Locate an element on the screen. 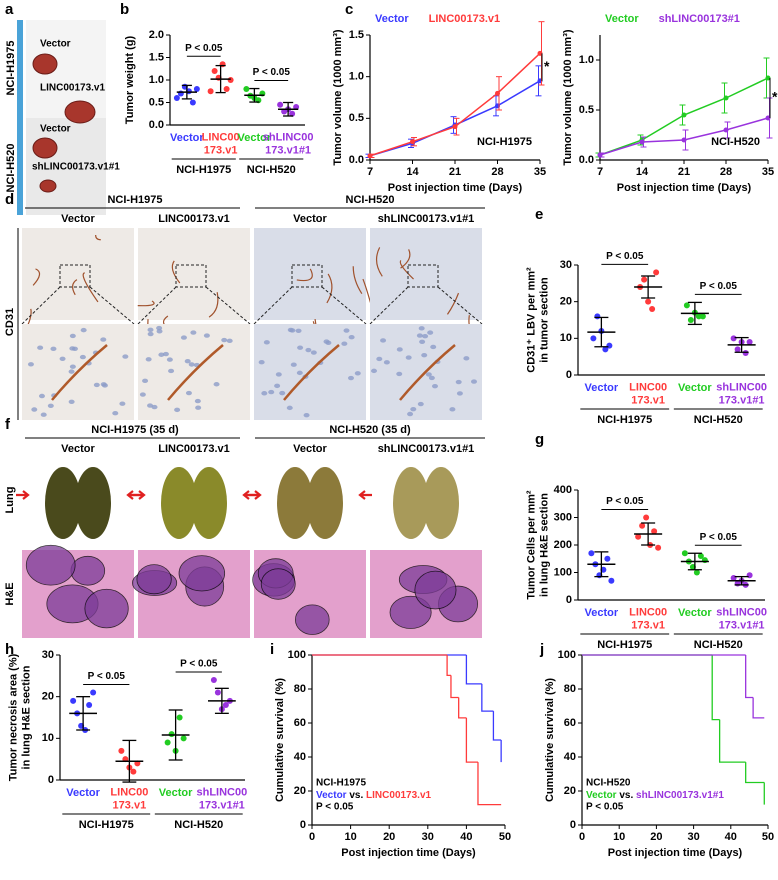 Image resolution: width=778 pixels, height=880 pixels. y-axis-label: Tumor Cells per mm²in lung H&E section is located at coordinates (537, 545).